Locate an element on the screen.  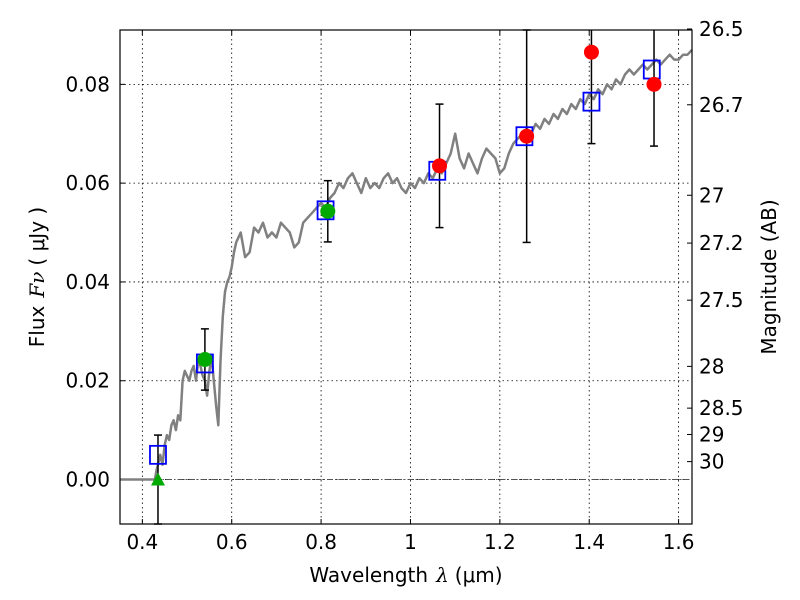
x-tick-labels: 0.4 0.6 0.8 1 1.2 1.4 1.6 is located at coordinates (410, 542).